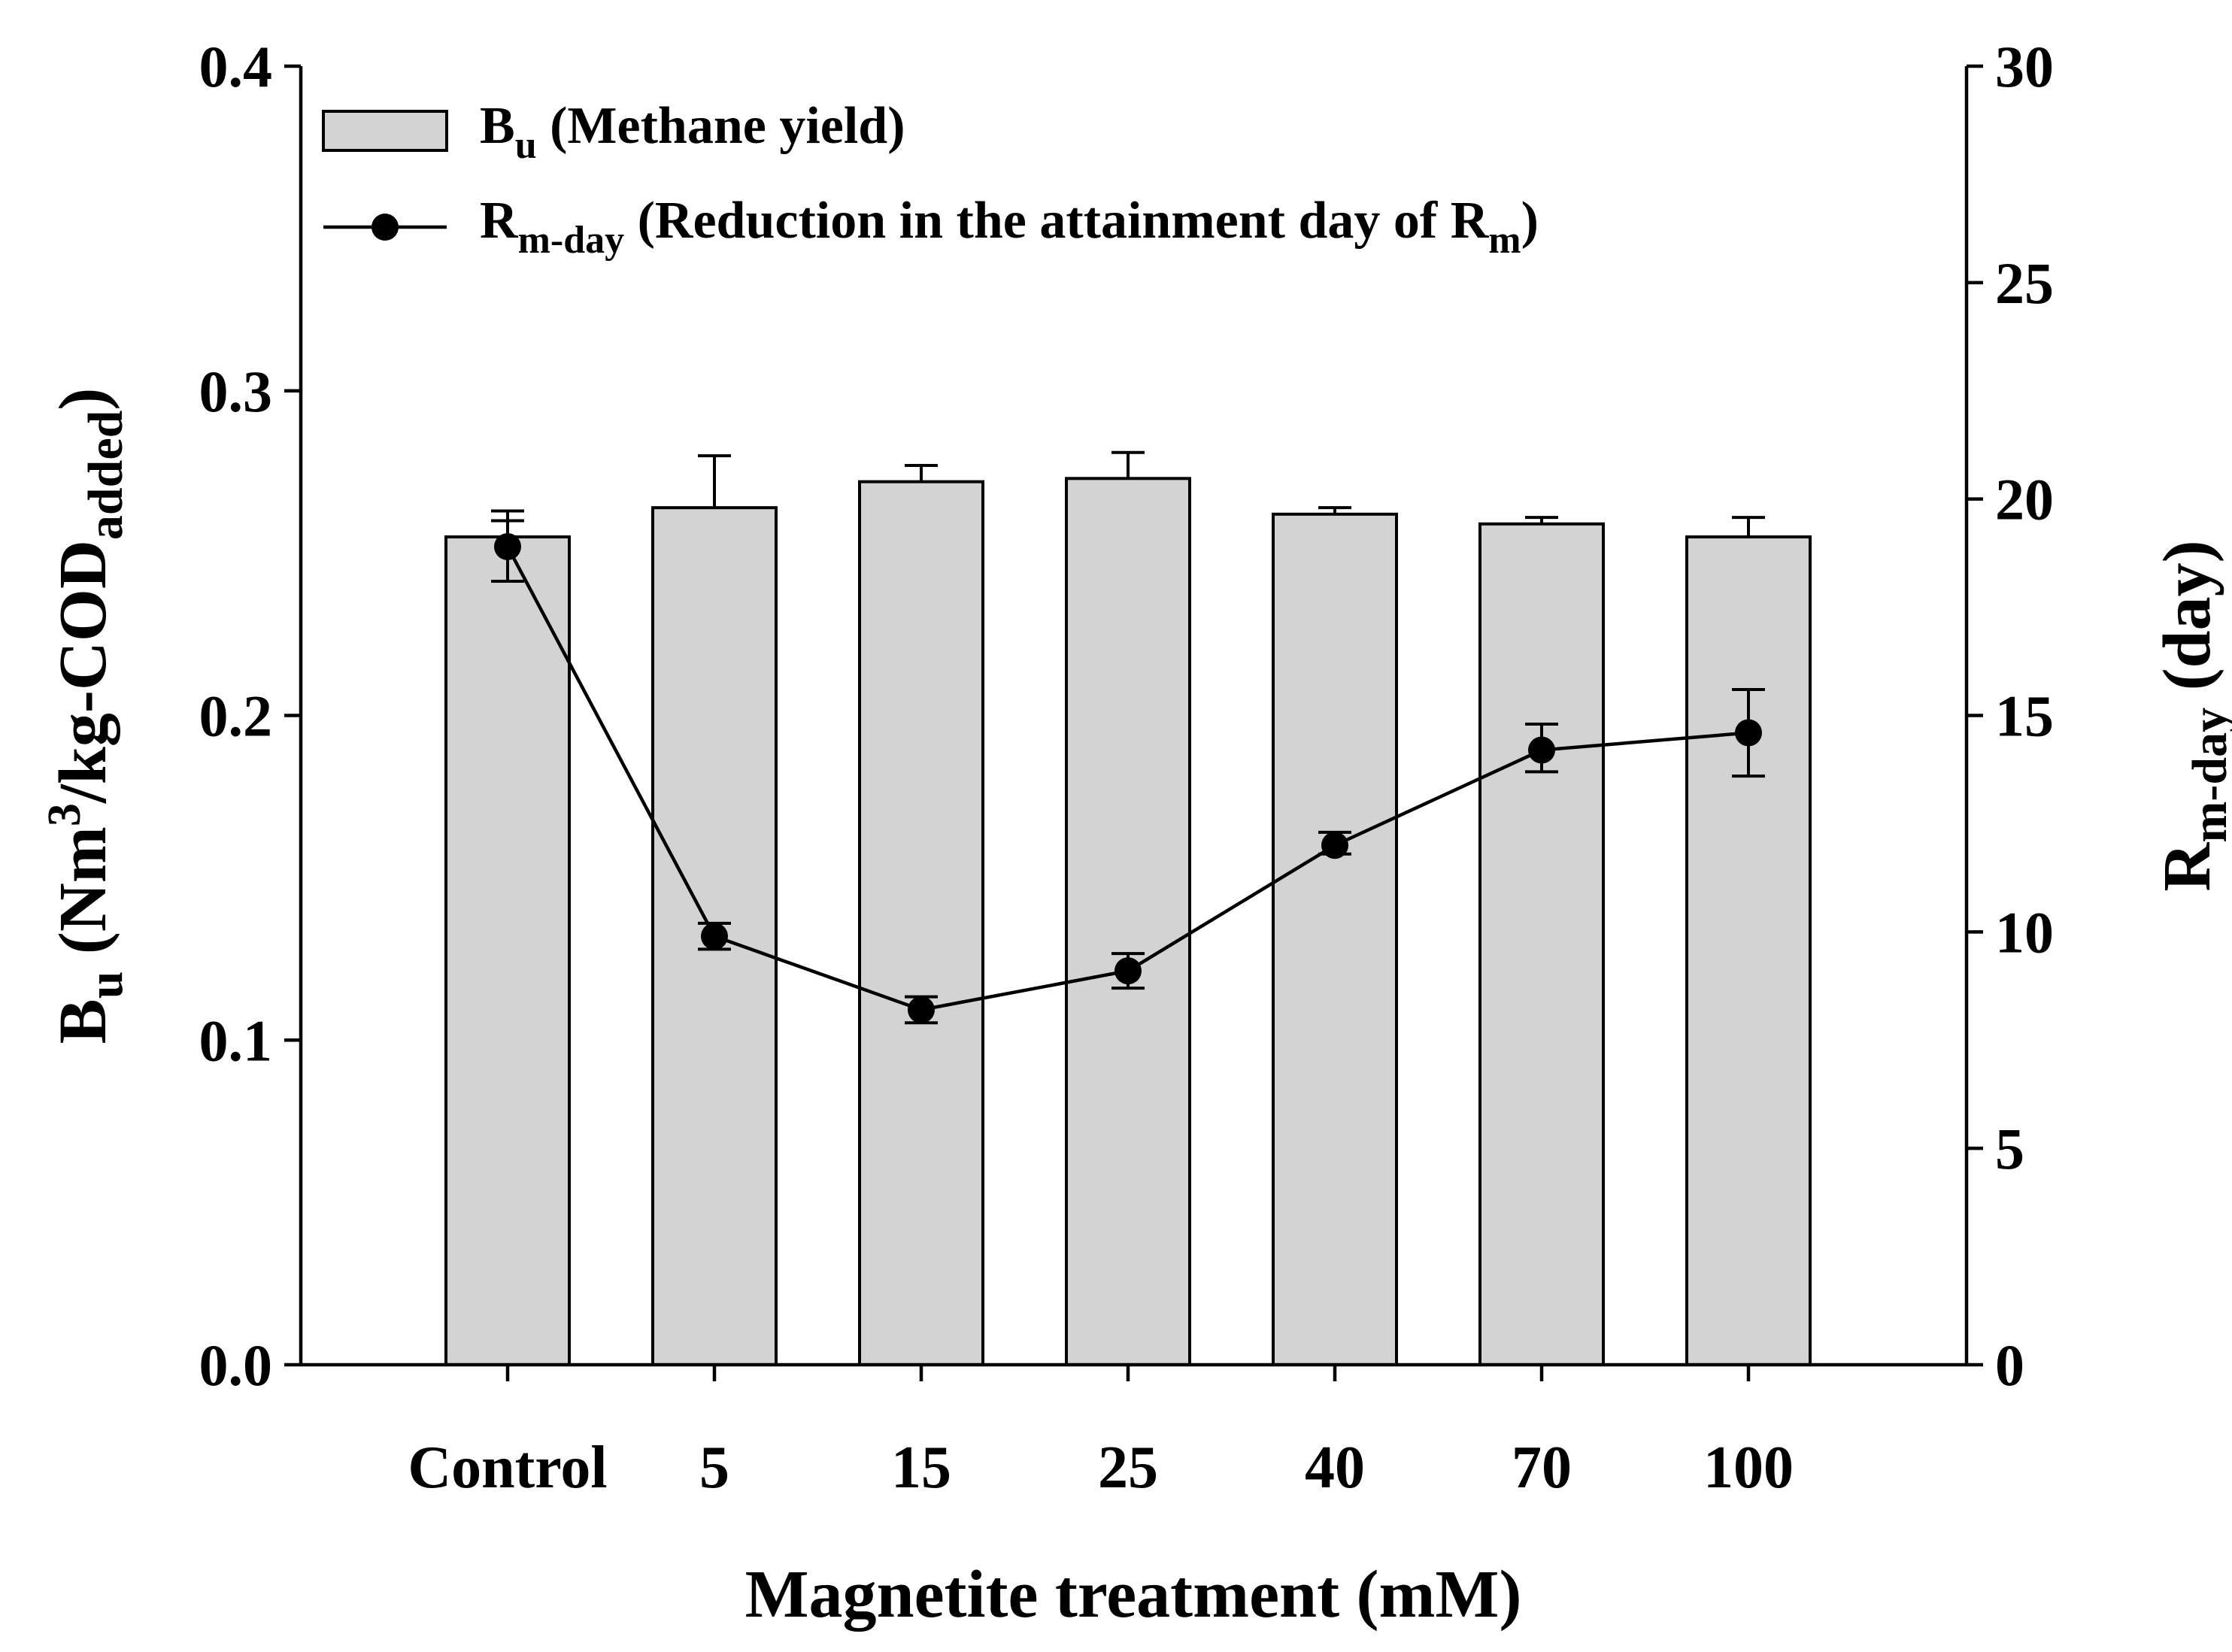 This screenshot has width=2232, height=1652. I want to click on legend-label-bar: Bu (Methane yield), so click(692, 132).